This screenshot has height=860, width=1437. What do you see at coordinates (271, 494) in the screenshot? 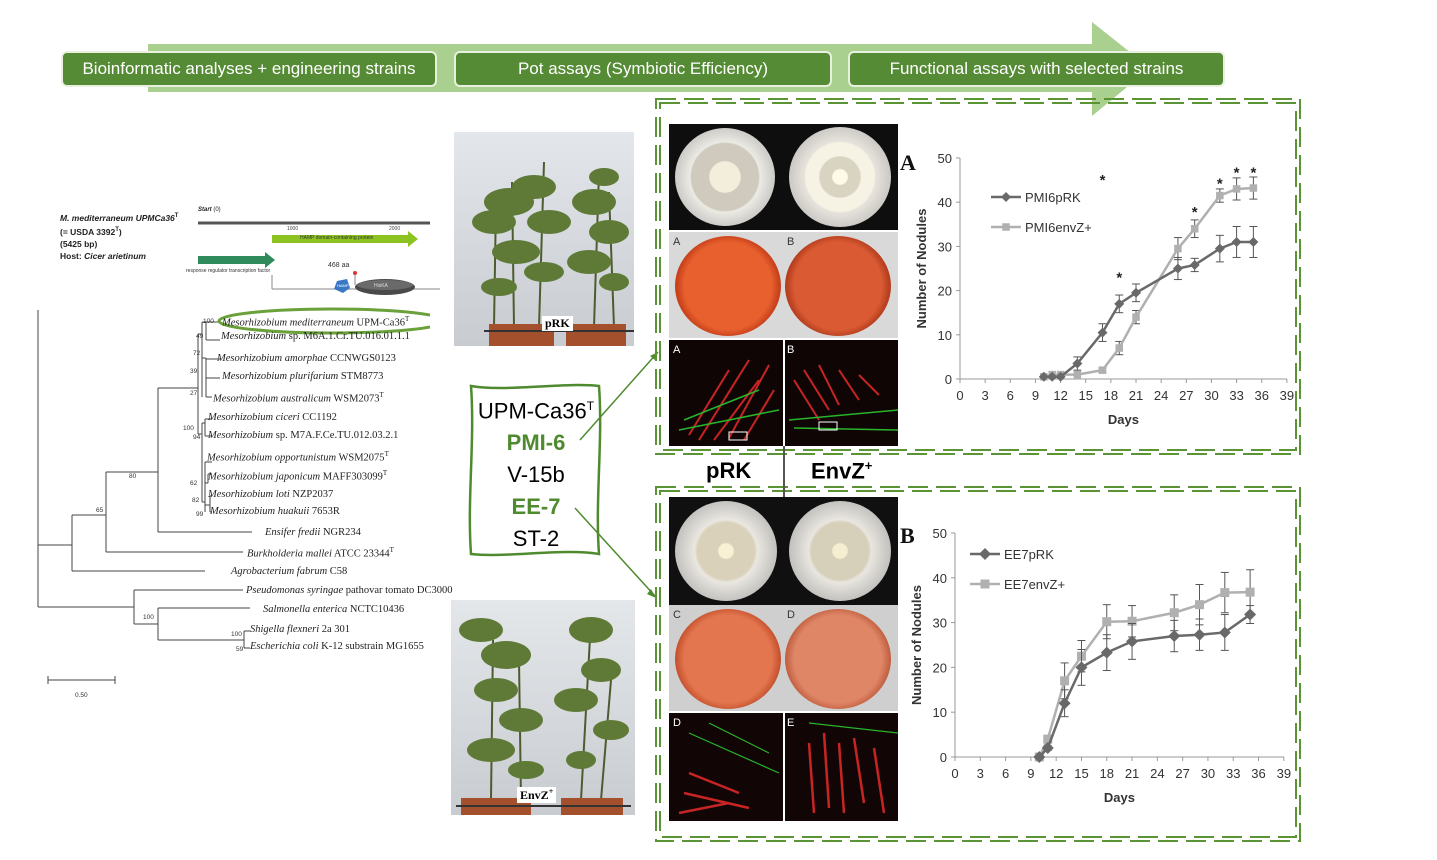
I see `tree-taxon: Mesorhizobium loti NZP2037` at bounding box center [271, 494].